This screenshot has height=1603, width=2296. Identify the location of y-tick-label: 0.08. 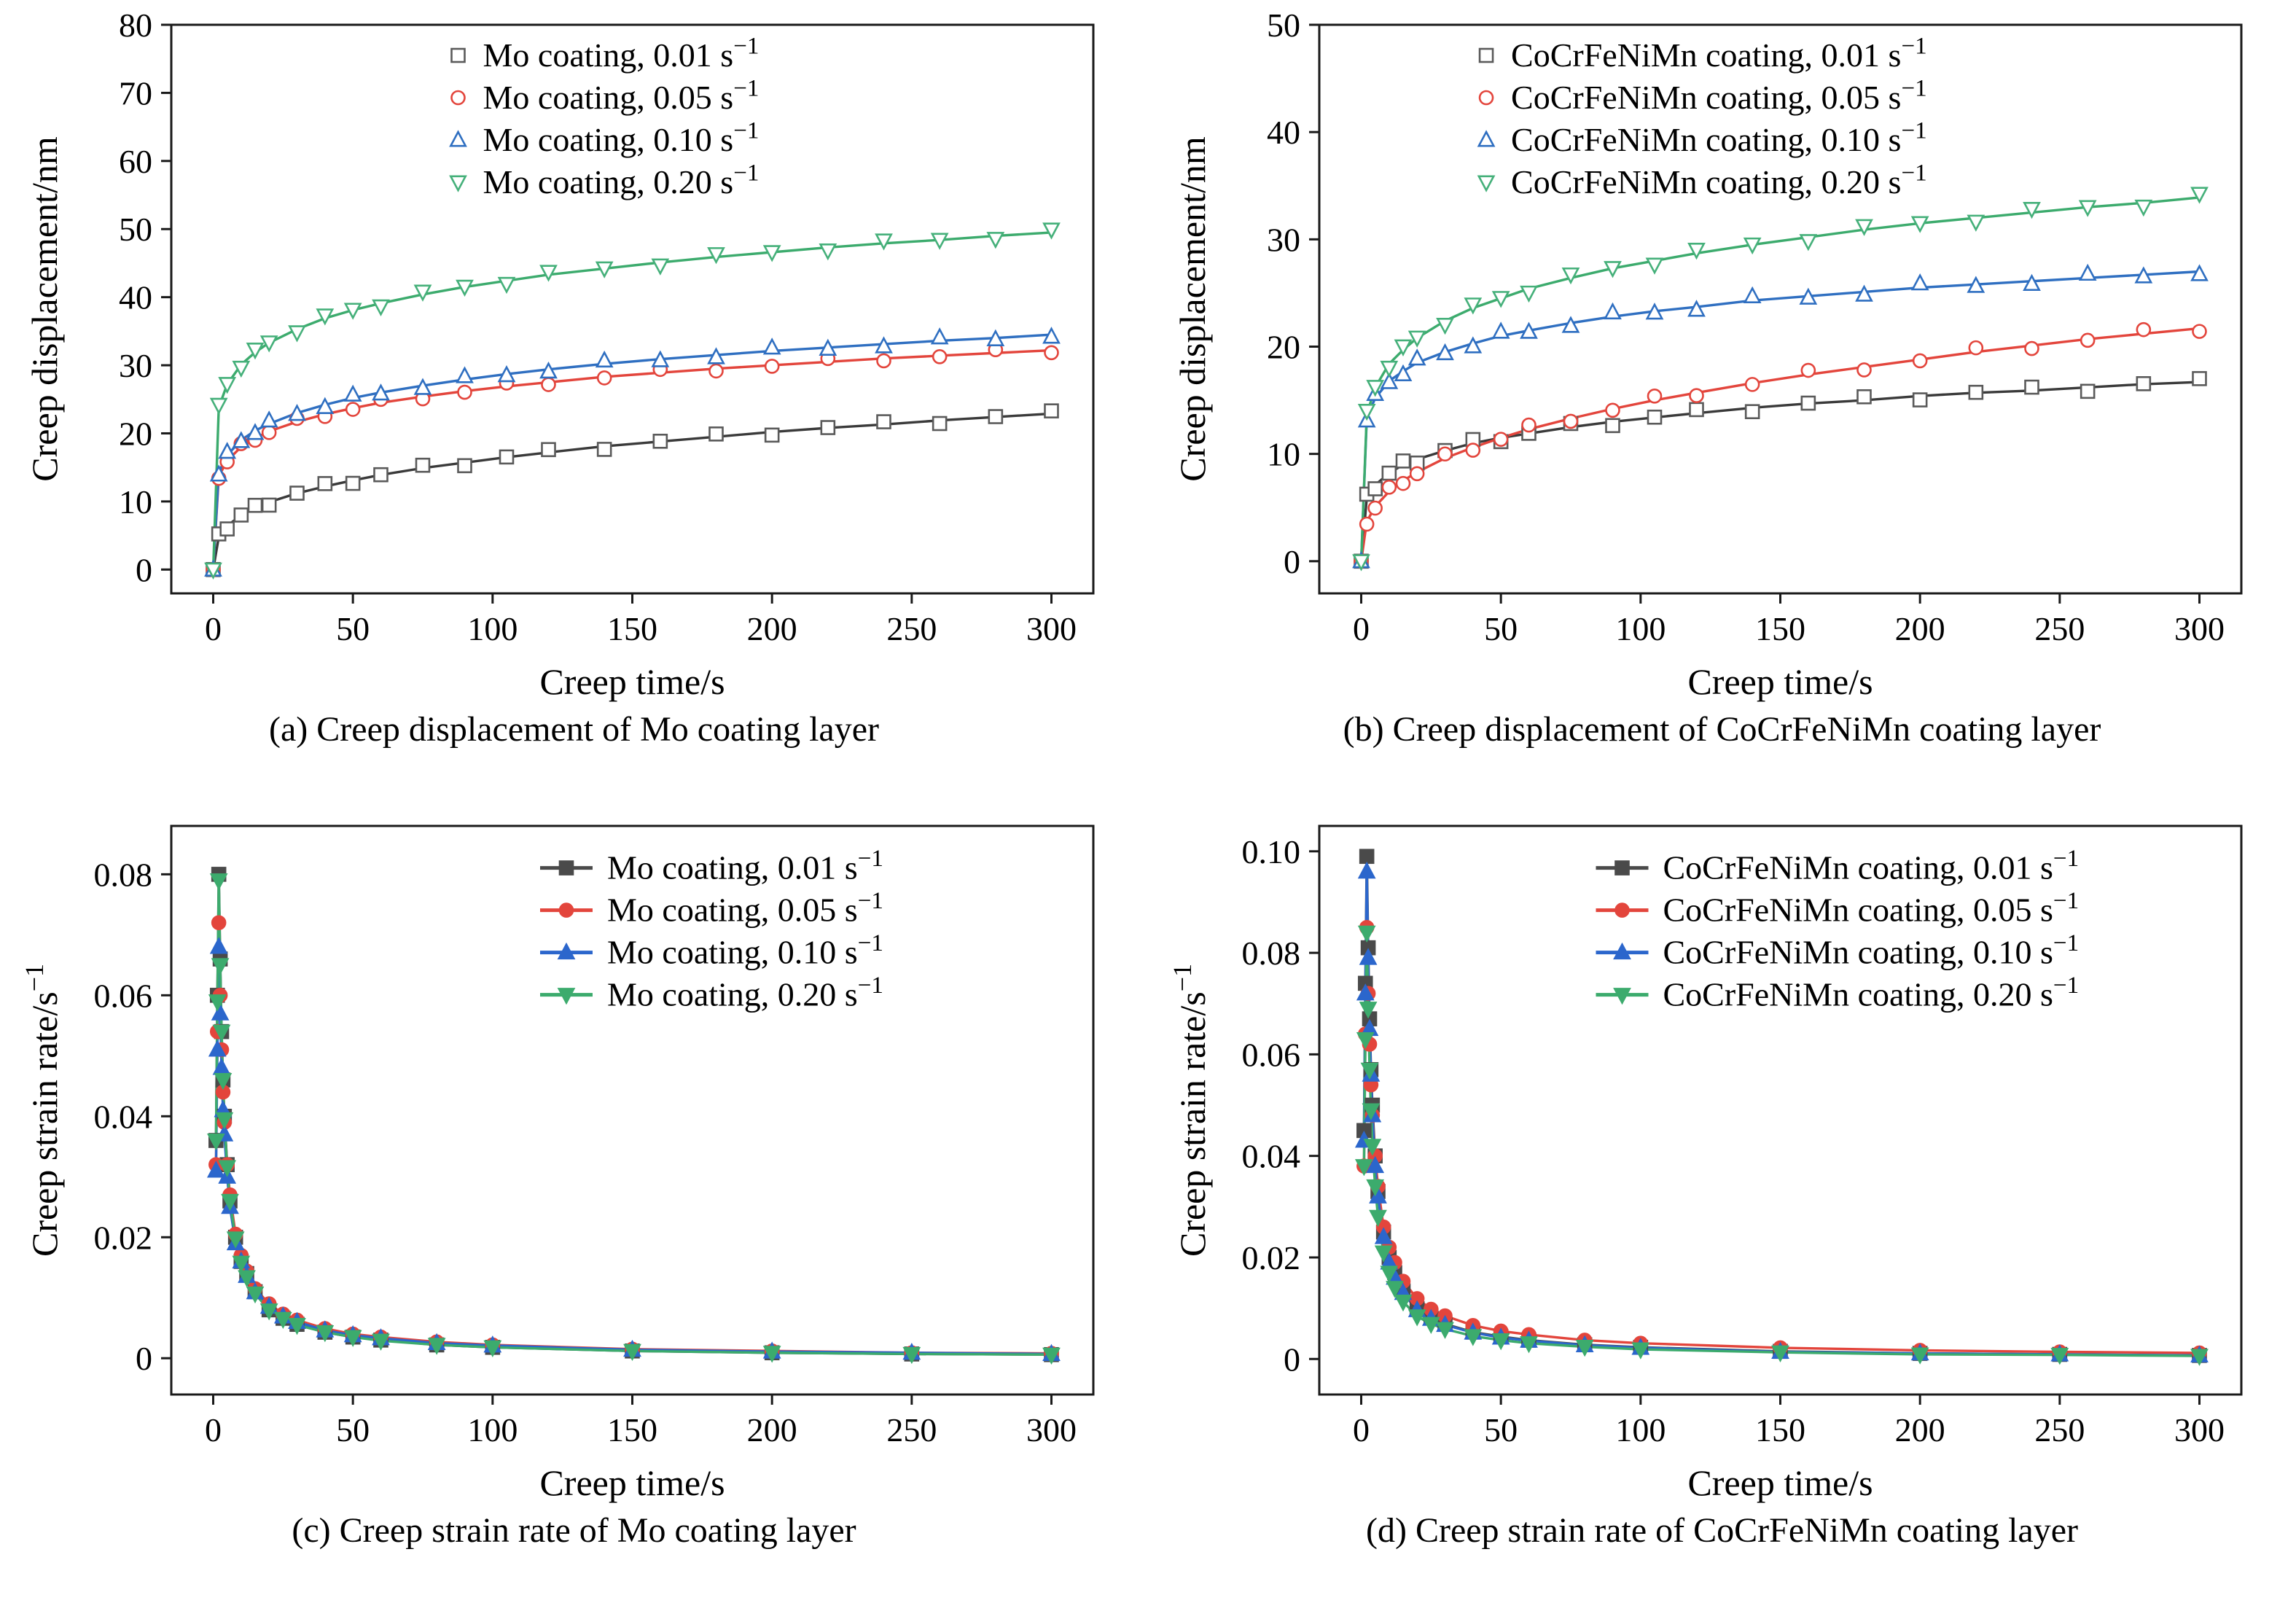
(123, 875).